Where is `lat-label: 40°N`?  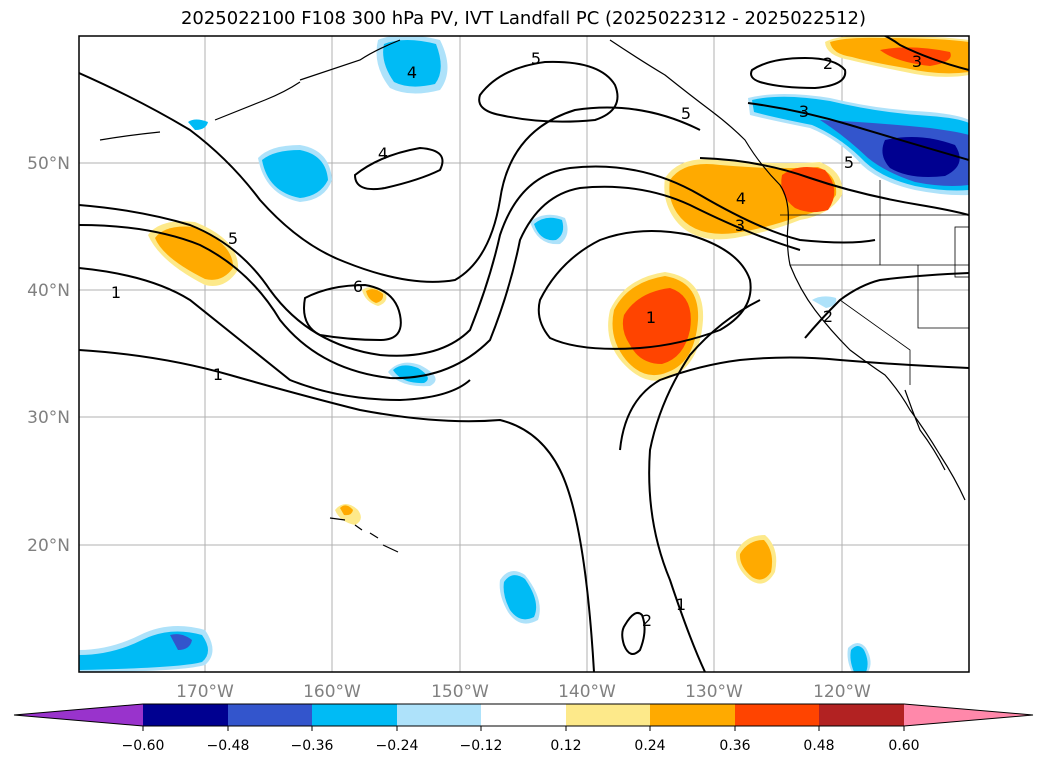
lat-label: 40°N is located at coordinates (48, 291).